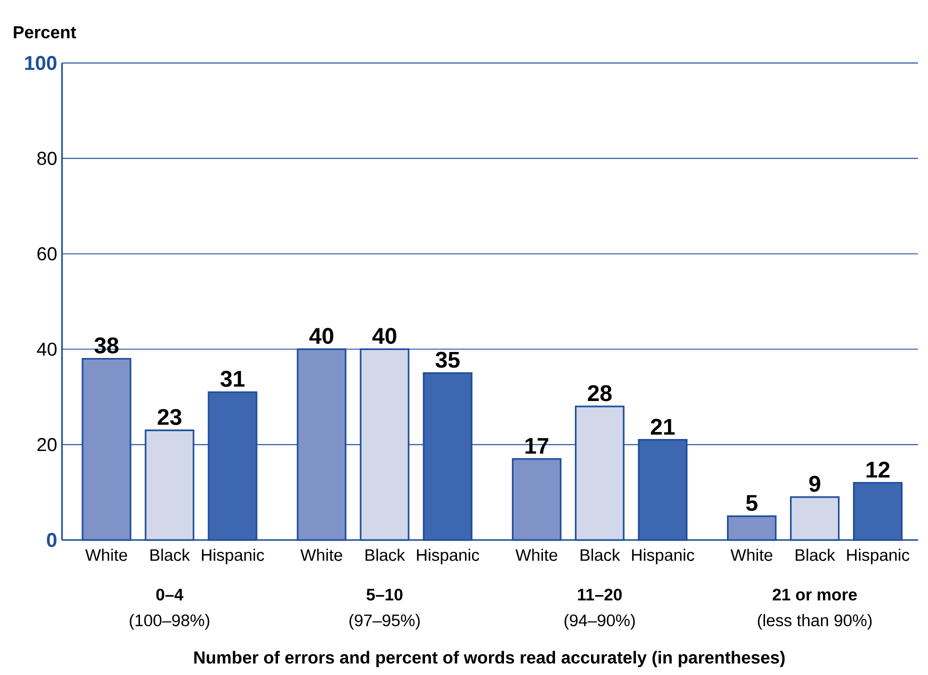  What do you see at coordinates (45, 32) in the screenshot?
I see `y-axis-title: Percent` at bounding box center [45, 32].